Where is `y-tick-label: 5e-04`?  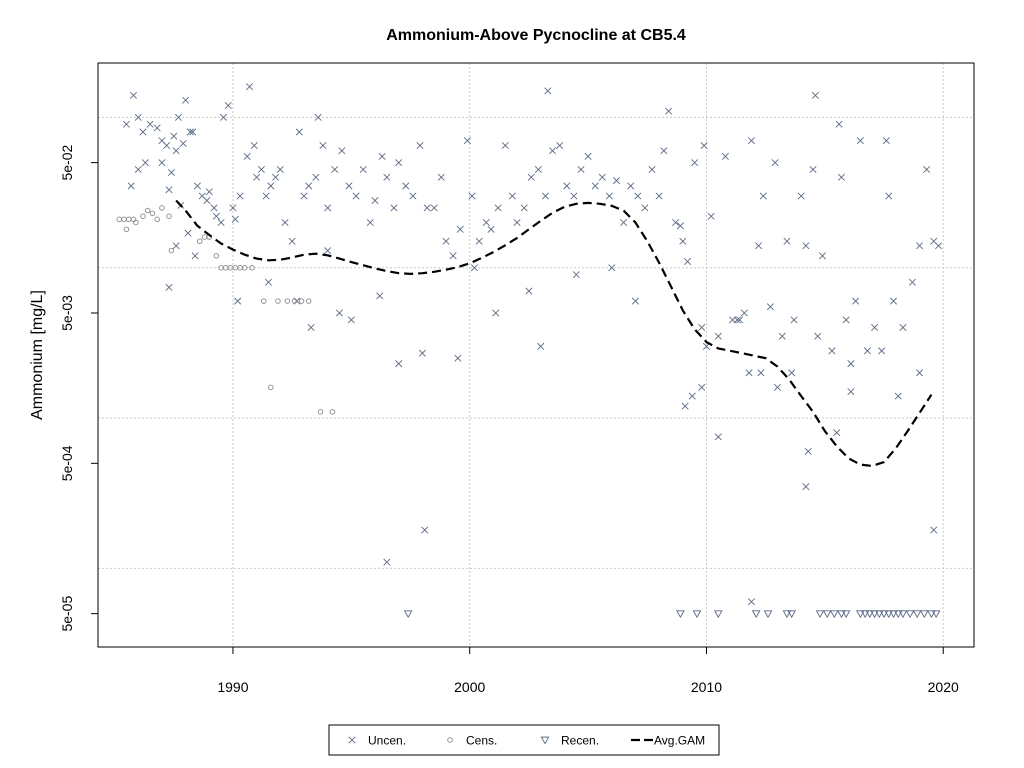 y-tick-label: 5e-04 is located at coordinates (67, 463).